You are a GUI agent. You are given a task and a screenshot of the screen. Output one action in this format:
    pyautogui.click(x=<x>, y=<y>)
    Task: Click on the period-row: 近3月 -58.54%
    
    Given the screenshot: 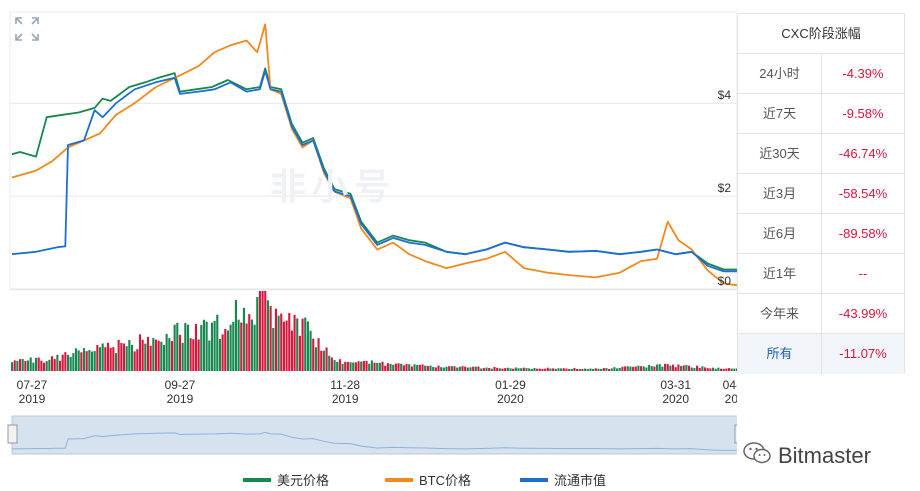 What is the action you would take?
    pyautogui.click(x=821, y=194)
    